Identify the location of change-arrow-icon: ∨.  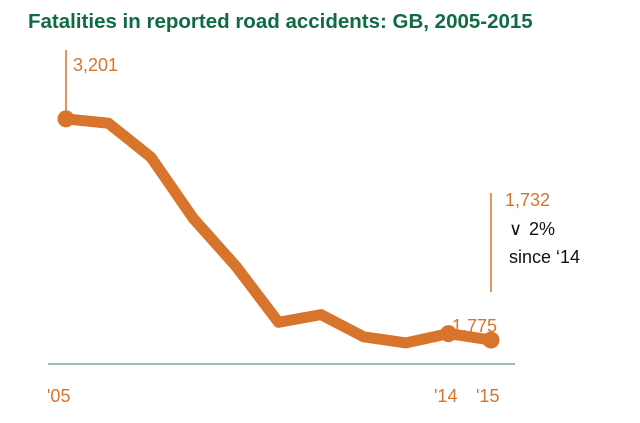
(515, 229).